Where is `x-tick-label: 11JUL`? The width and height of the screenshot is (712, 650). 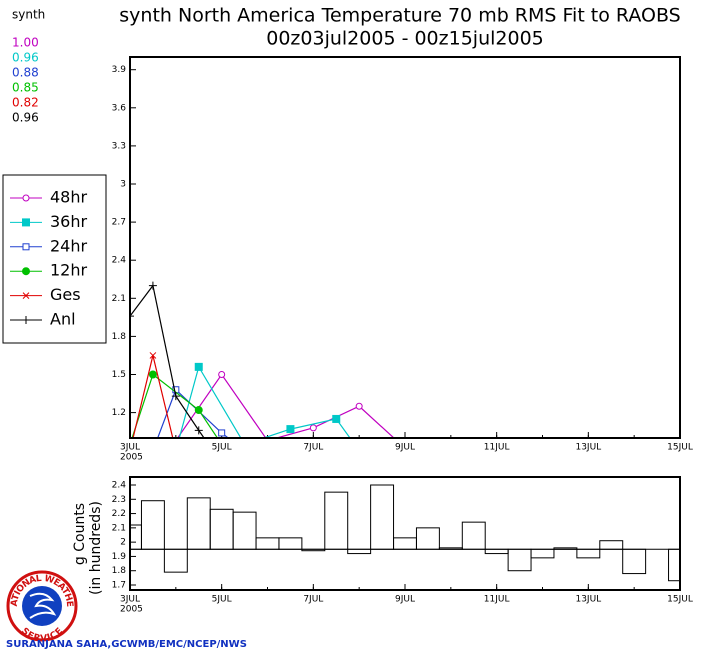
x-tick-label: 11JUL is located at coordinates (497, 600).